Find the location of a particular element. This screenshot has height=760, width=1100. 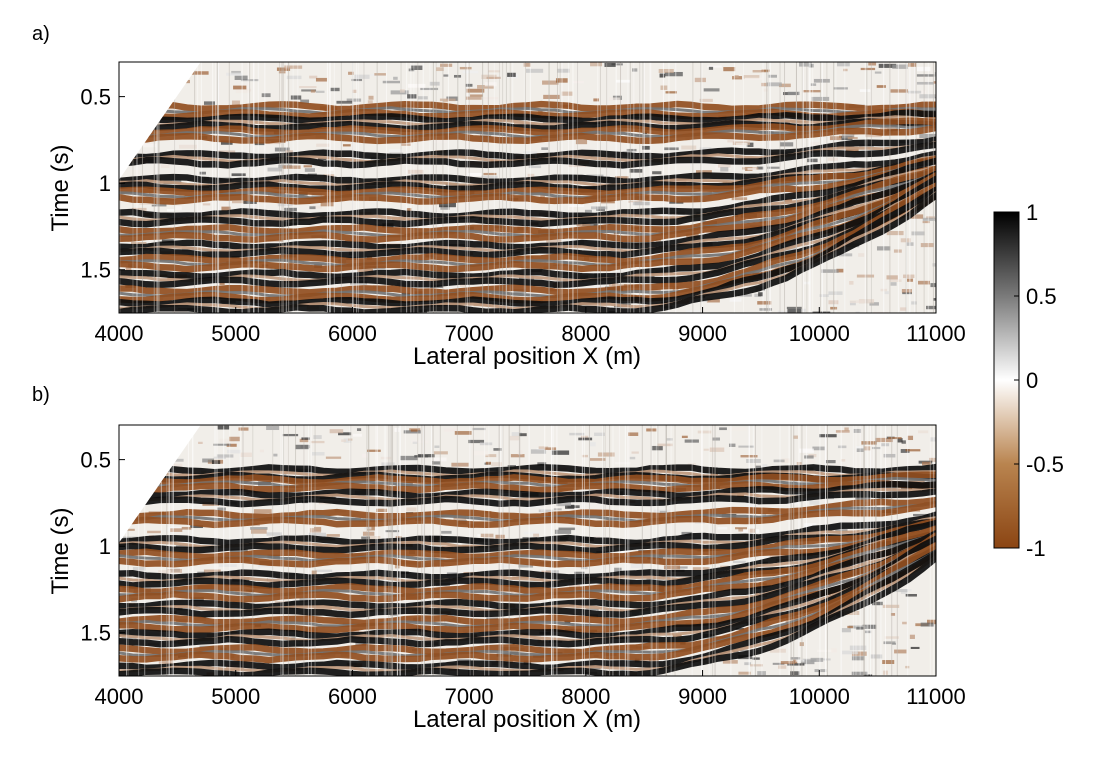

x-tick-label: 5000 is located at coordinates (235, 333).